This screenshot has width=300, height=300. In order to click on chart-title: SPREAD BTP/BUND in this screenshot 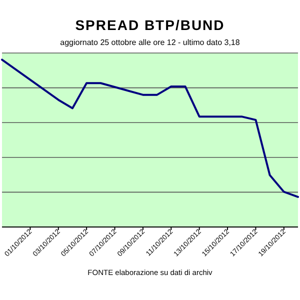, I will do `click(150, 25)`.